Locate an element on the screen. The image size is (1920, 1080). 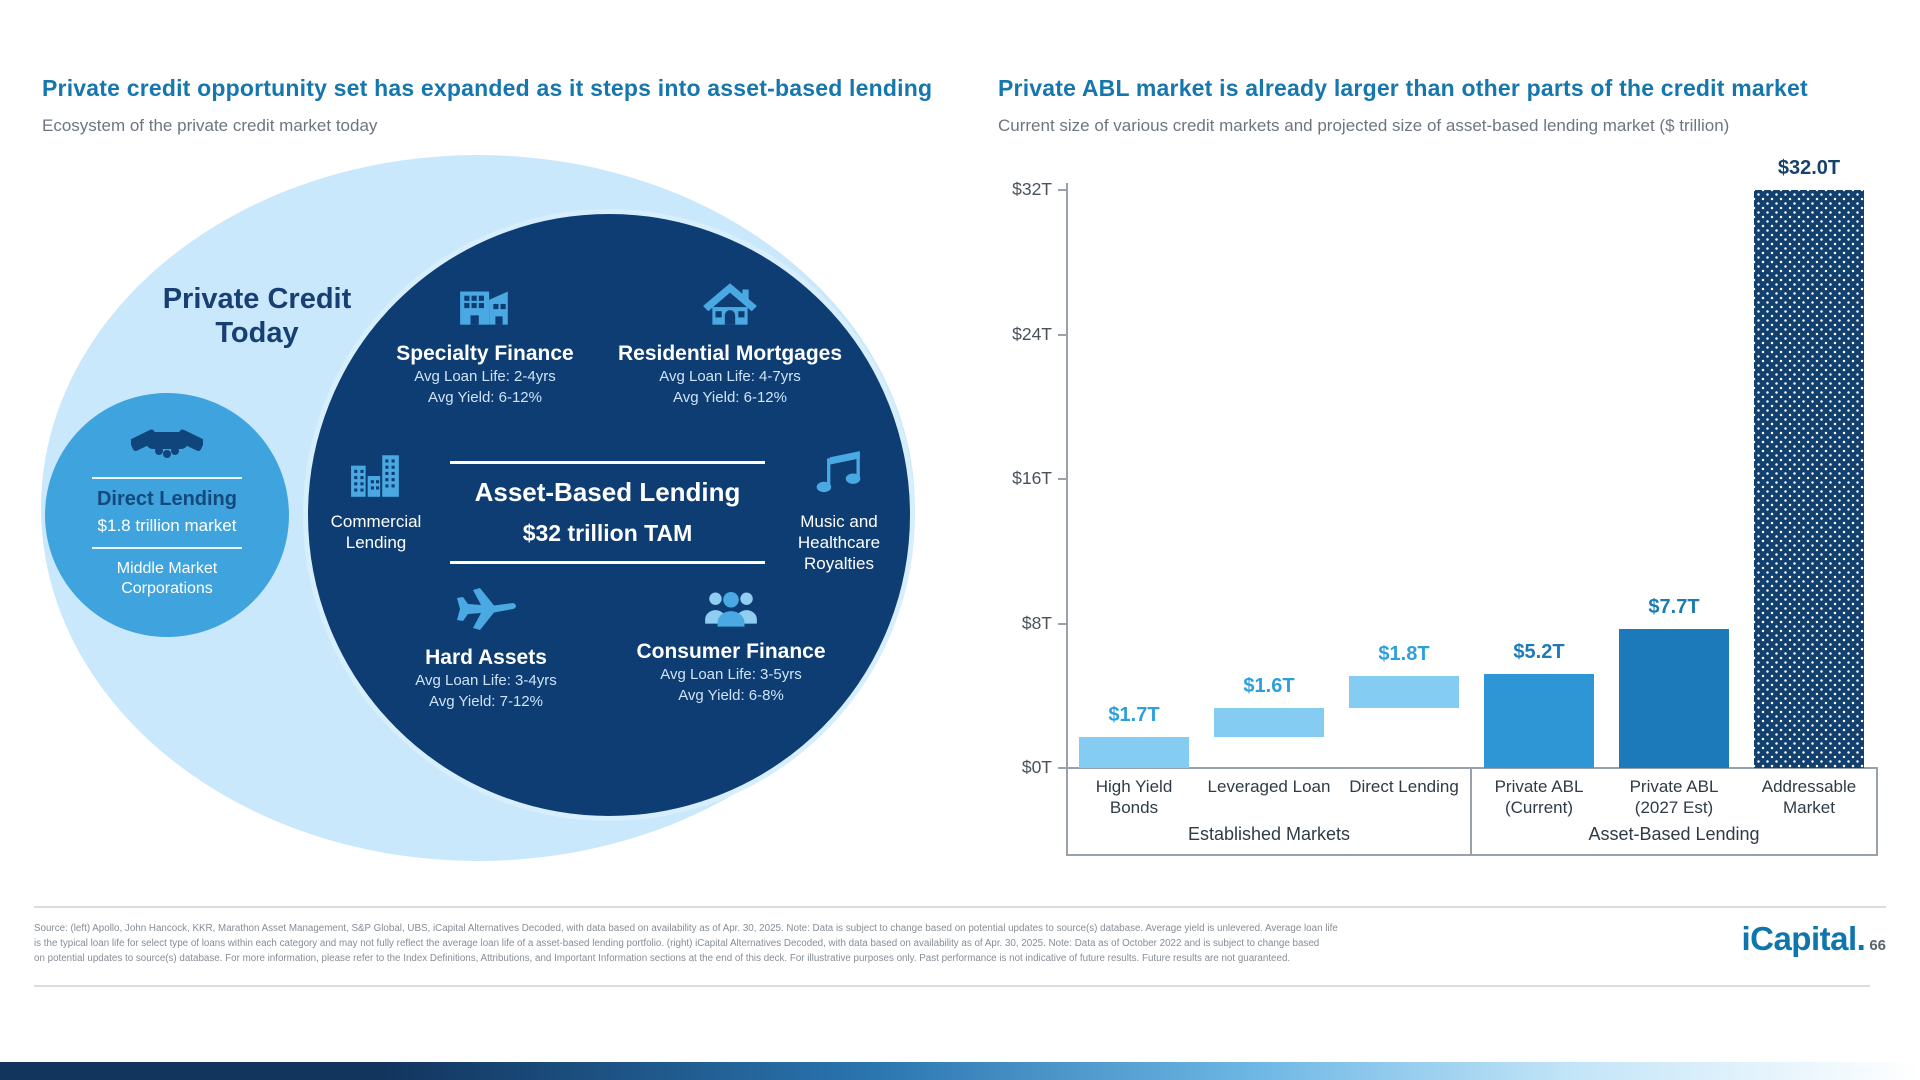
bar-value-label: $1.8T is located at coordinates (1404, 653).